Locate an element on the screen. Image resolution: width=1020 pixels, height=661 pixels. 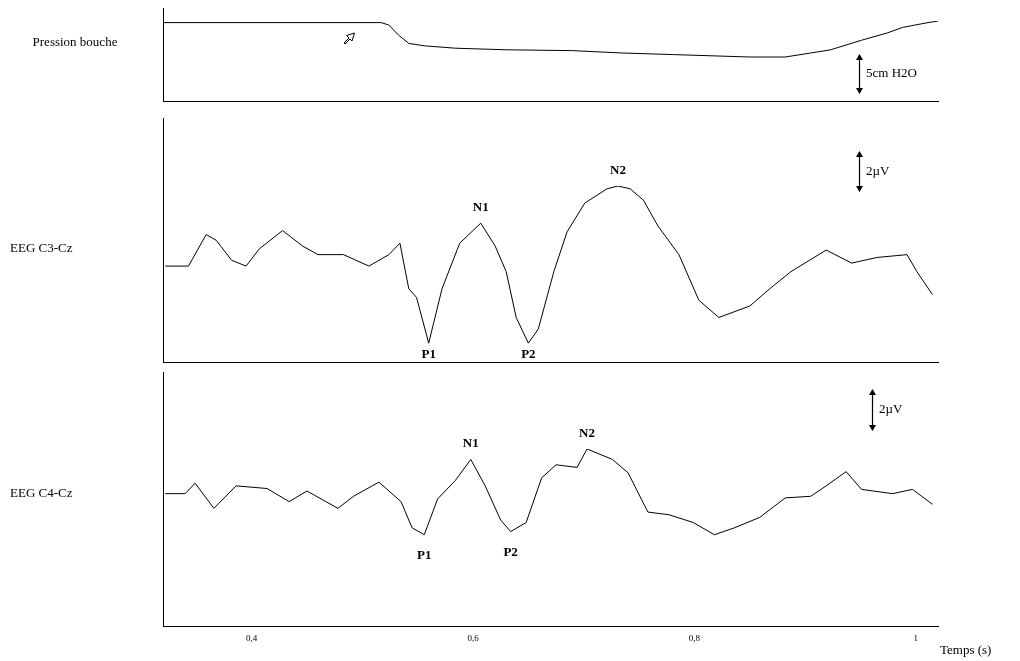
x-tick-label: 0,6 is located at coordinates (473, 637).